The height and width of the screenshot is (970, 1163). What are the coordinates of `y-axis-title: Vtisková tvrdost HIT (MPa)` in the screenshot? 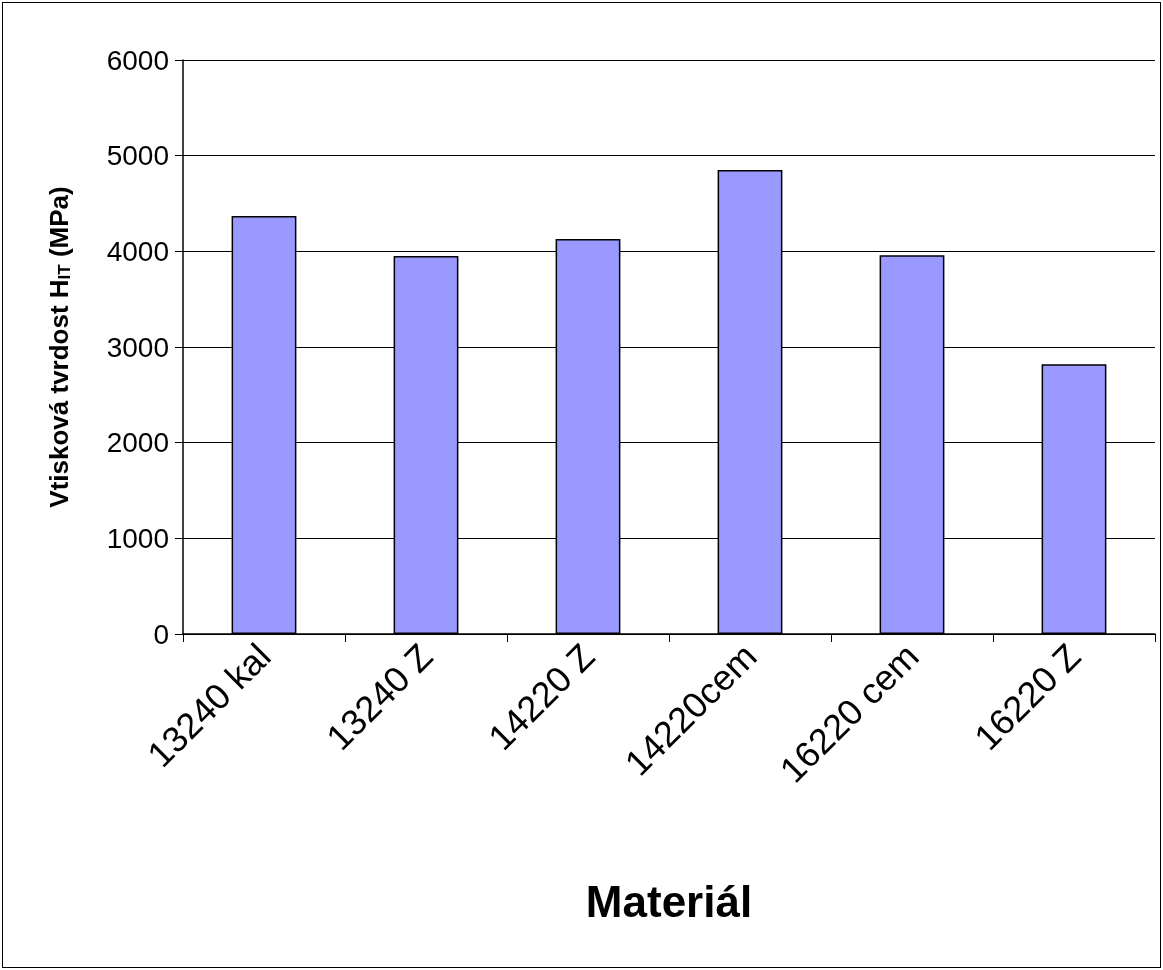 It's located at (58, 347).